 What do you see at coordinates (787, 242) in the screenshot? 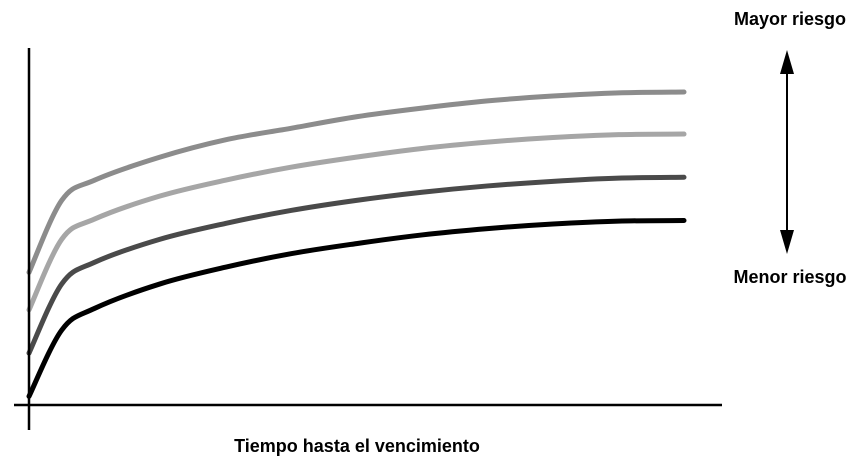
I see `risk-arrow-down-head` at bounding box center [787, 242].